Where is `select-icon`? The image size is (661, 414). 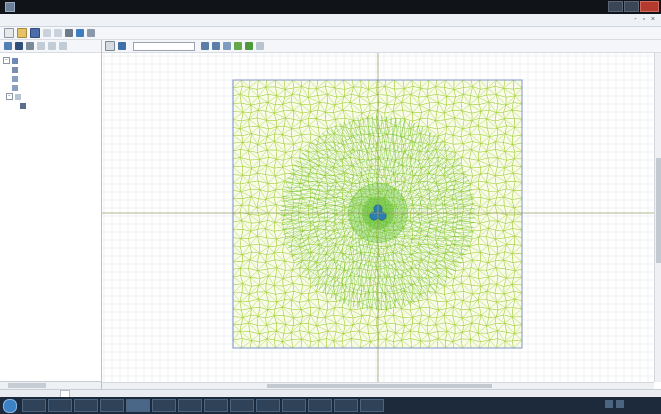
select-icon is located at coordinates (122, 46).